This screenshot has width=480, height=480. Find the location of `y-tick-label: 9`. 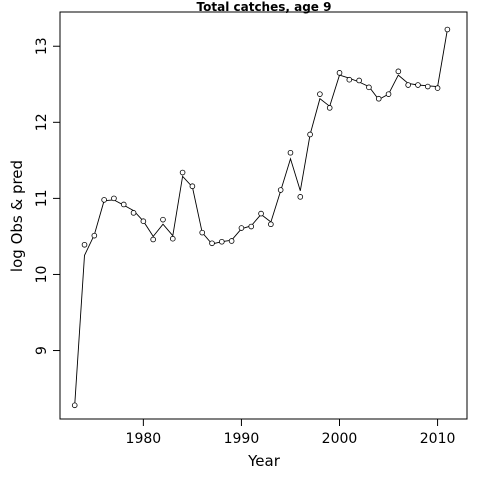

y-tick-label: 9 is located at coordinates (42, 350).